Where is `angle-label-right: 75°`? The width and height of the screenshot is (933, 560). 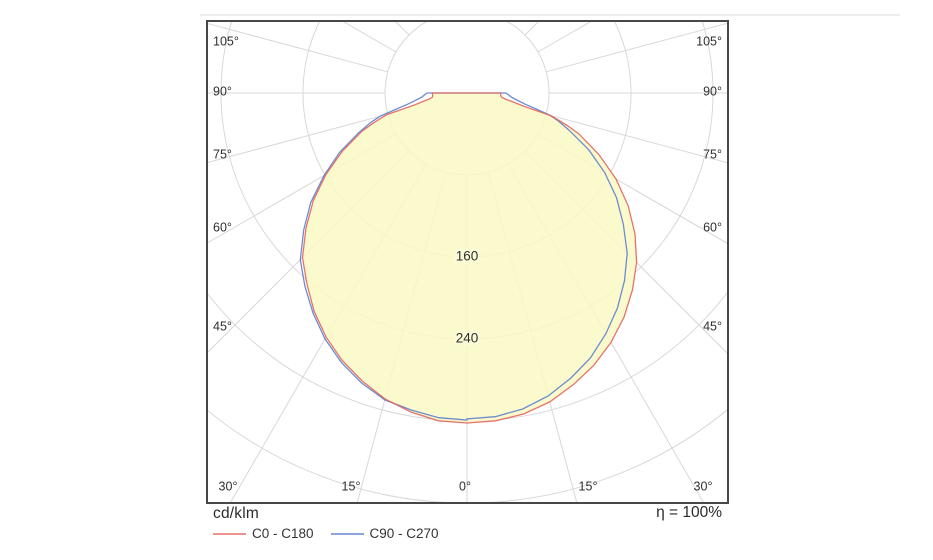 angle-label-right: 75° is located at coordinates (712, 154).